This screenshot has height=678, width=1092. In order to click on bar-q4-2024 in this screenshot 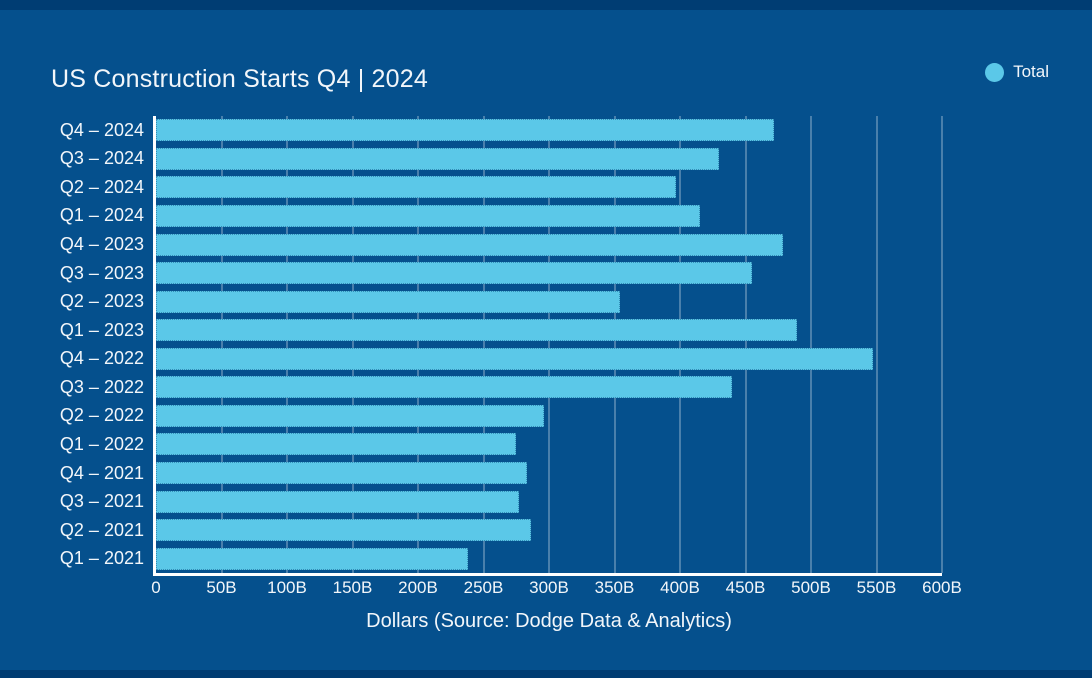, I will do `click(465, 130)`.